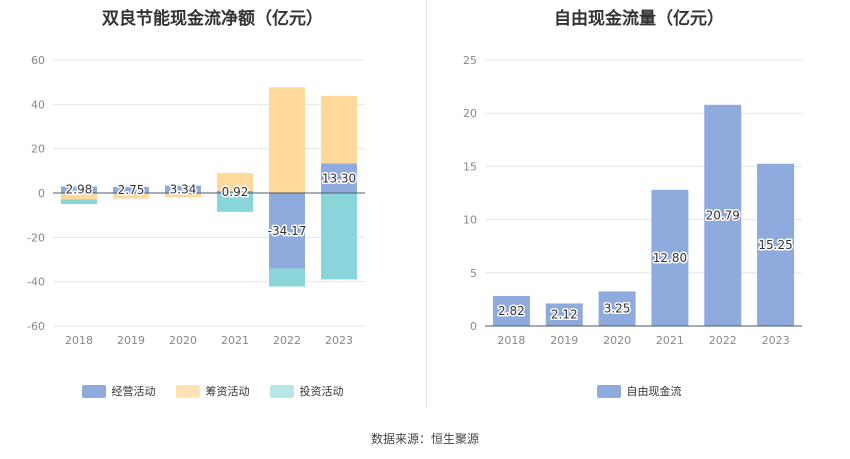 This screenshot has width=850, height=459. What do you see at coordinates (38, 104) in the screenshot?
I see `y-tick-label: 40` at bounding box center [38, 104].